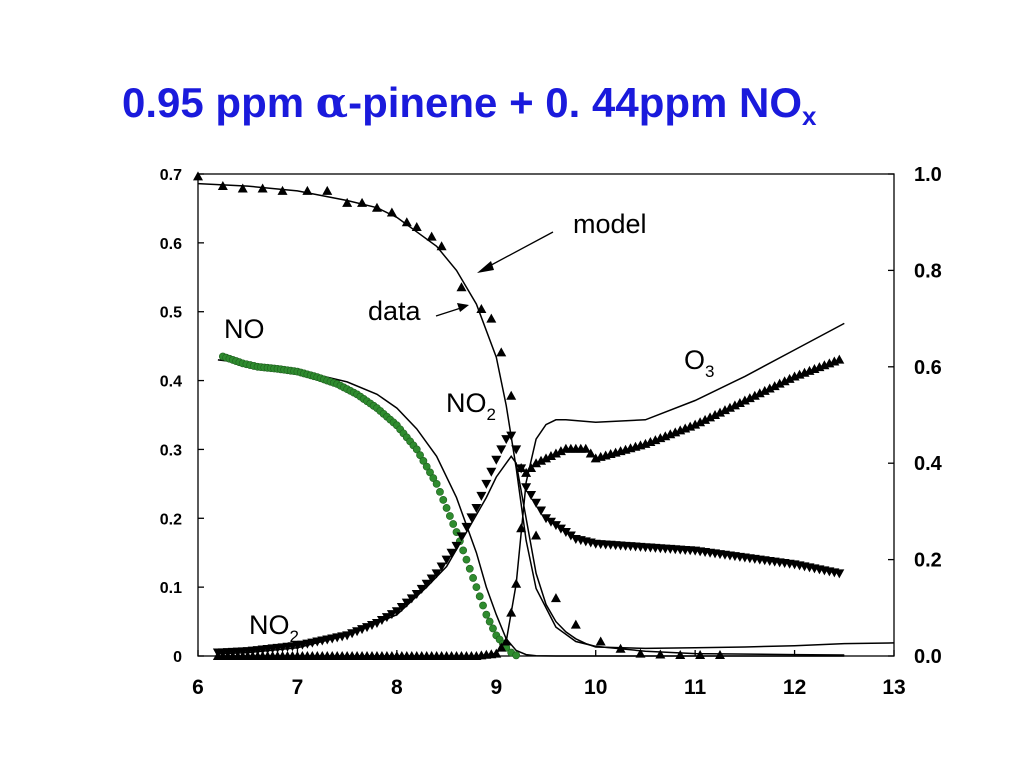  Describe the element at coordinates (171, 244) in the screenshot. I see `y-left-tick-label: 0.6` at that location.